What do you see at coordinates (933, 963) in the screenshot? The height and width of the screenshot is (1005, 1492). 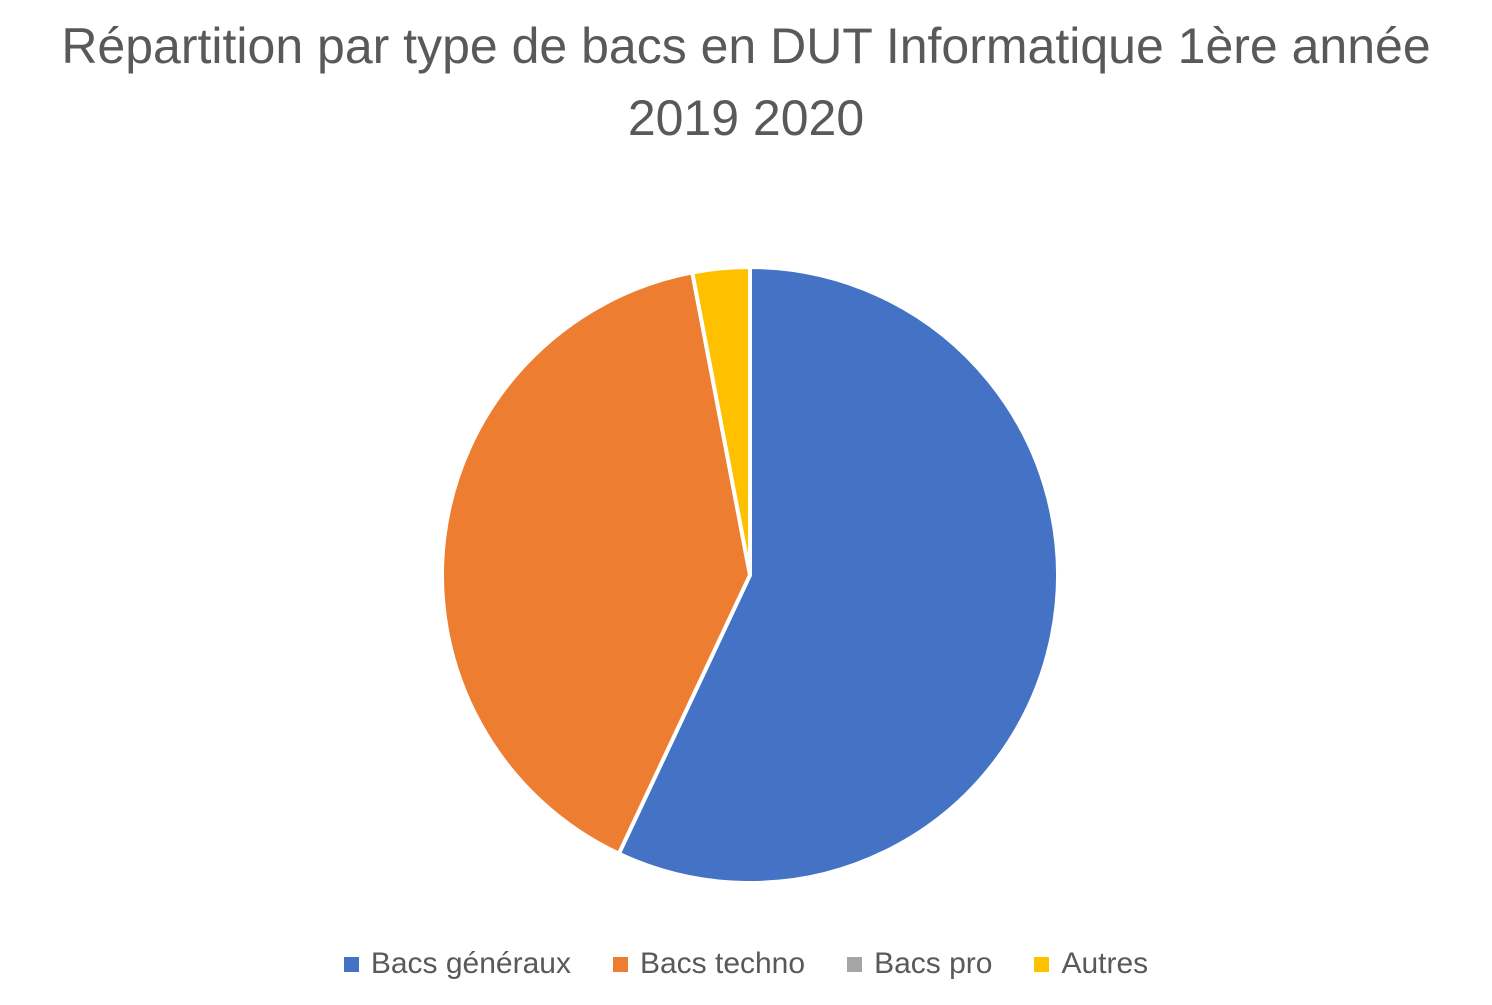 I see `legend-label-bacs-pro: Bacs pro` at bounding box center [933, 963].